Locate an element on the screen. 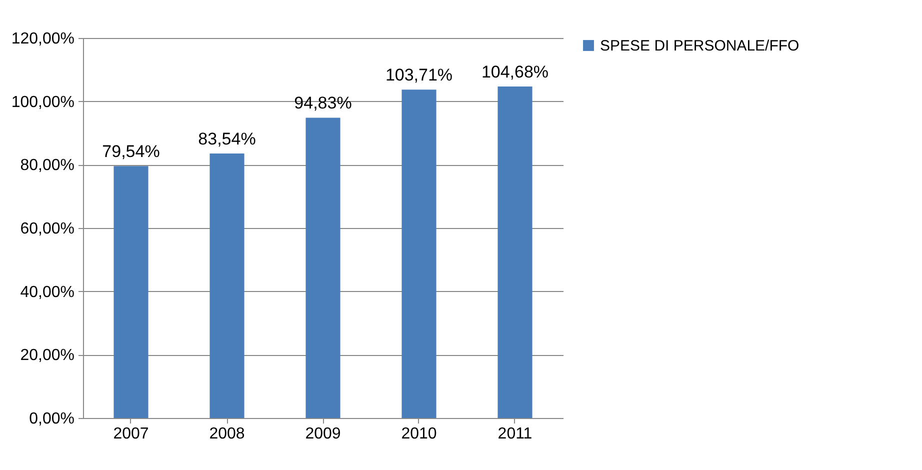 The image size is (922, 470). x-tick-label: 2007 is located at coordinates (131, 434).